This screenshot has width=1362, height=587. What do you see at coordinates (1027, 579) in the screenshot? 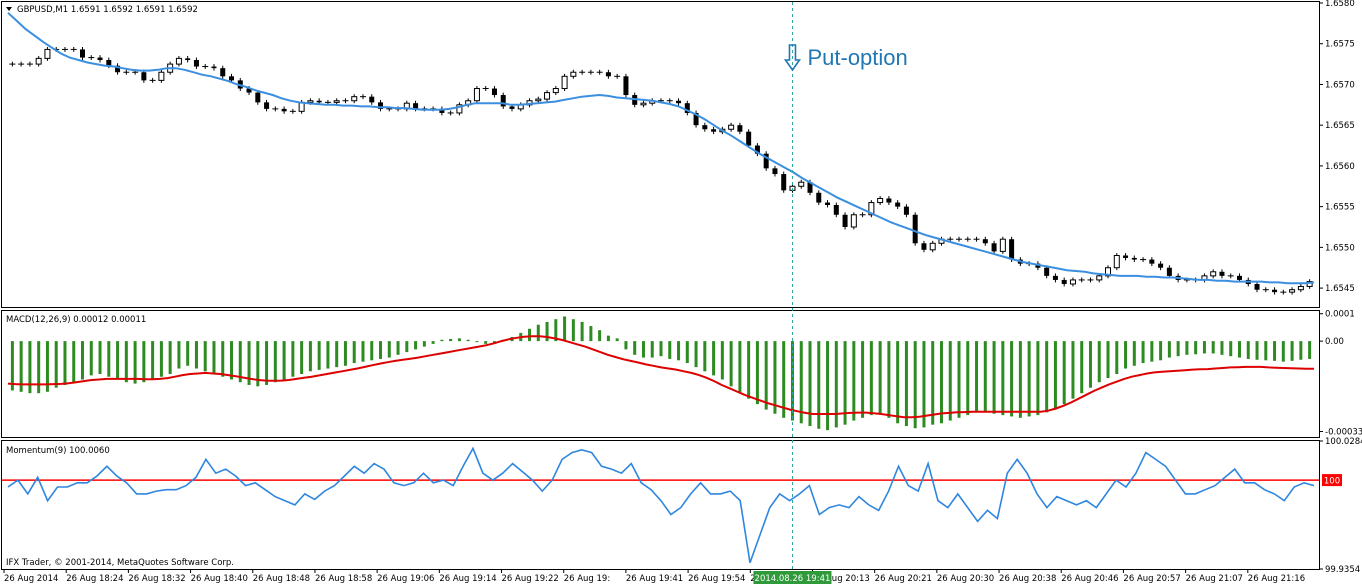
I see `time-tick-label: 26 Aug 20:38` at bounding box center [1027, 579].